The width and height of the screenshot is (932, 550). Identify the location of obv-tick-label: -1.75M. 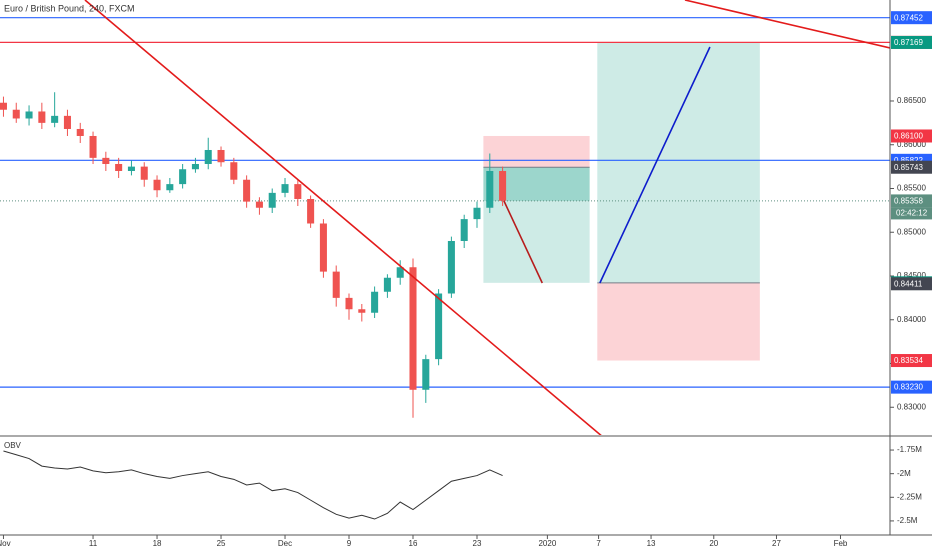
(909, 449).